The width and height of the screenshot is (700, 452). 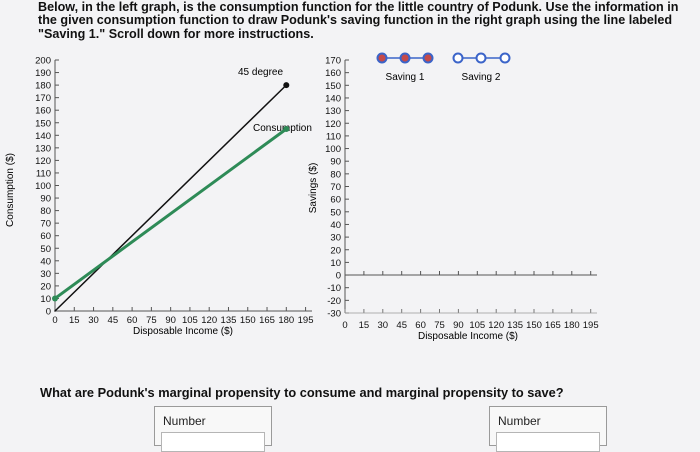 I want to click on saving-2-handle-right, so click(x=505, y=58).